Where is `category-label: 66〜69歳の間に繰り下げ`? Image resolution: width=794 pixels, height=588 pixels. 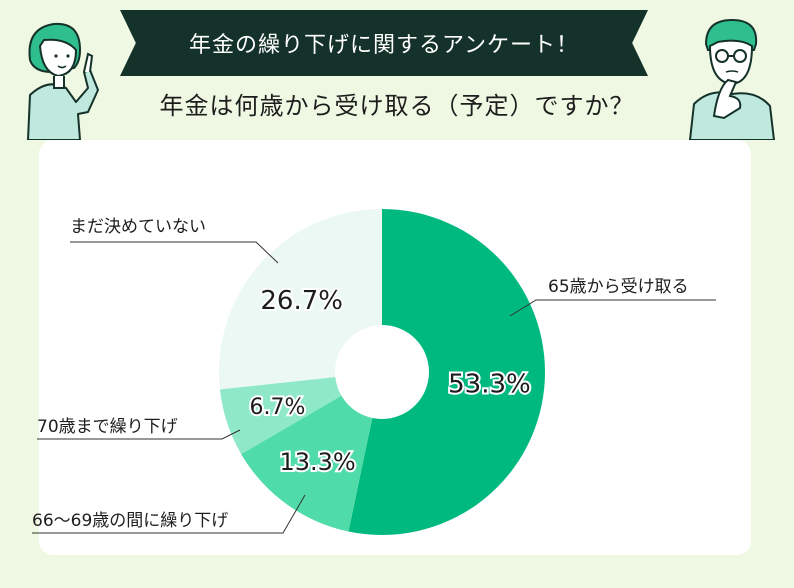 category-label: 66〜69歳の間に繰り下げ is located at coordinates (130, 521).